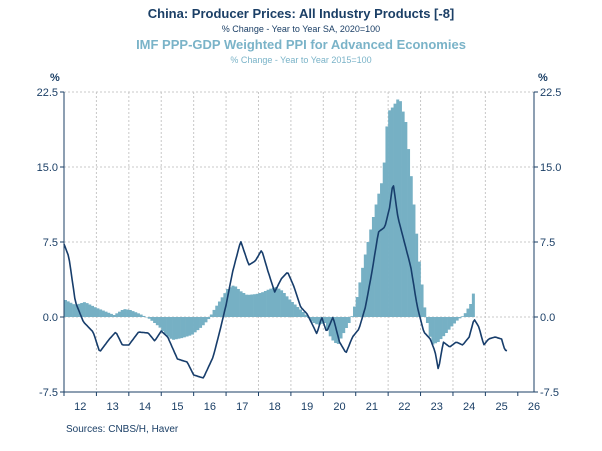 The image size is (602, 451). What do you see at coordinates (534, 407) in the screenshot?
I see `x-tick-label: 26` at bounding box center [534, 407].